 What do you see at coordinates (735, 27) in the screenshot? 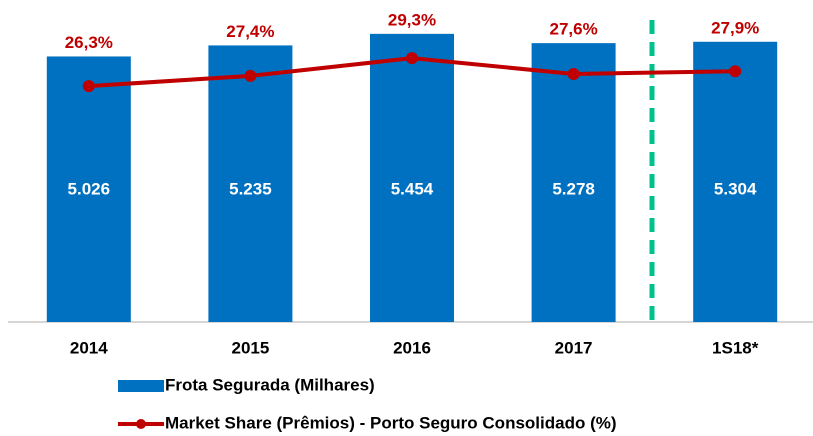
I see `line-label: 27,9%` at bounding box center [735, 27].